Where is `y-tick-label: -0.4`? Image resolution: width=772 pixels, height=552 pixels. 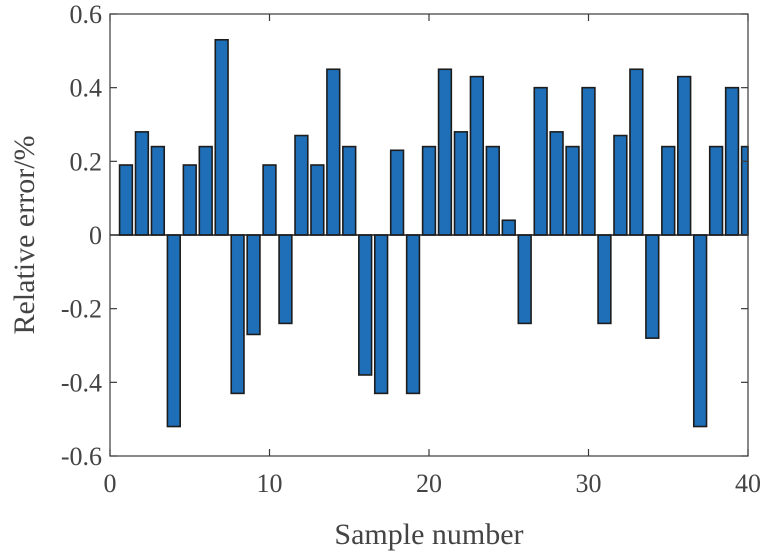
y-tick-label: -0.4 is located at coordinates (81, 382).